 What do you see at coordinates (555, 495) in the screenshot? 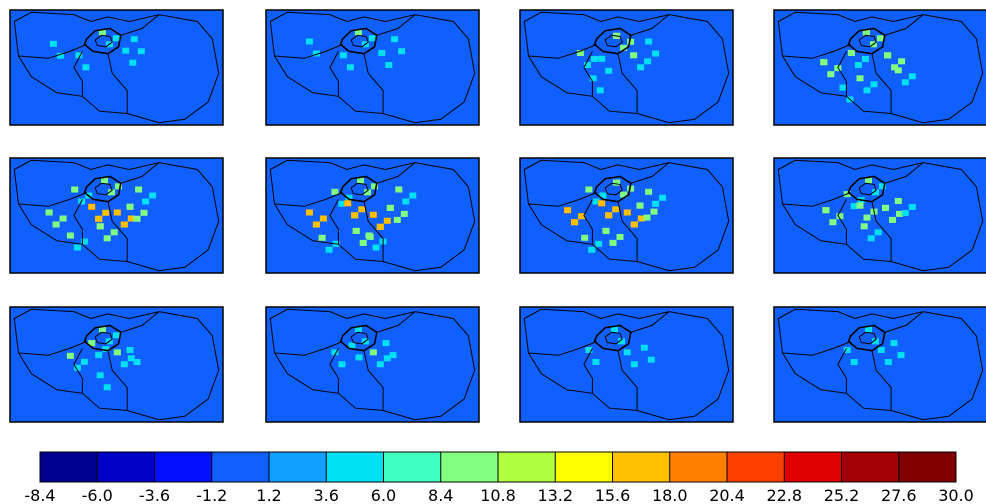
I see `colorbar-tick-label: 13.2` at bounding box center [555, 495].